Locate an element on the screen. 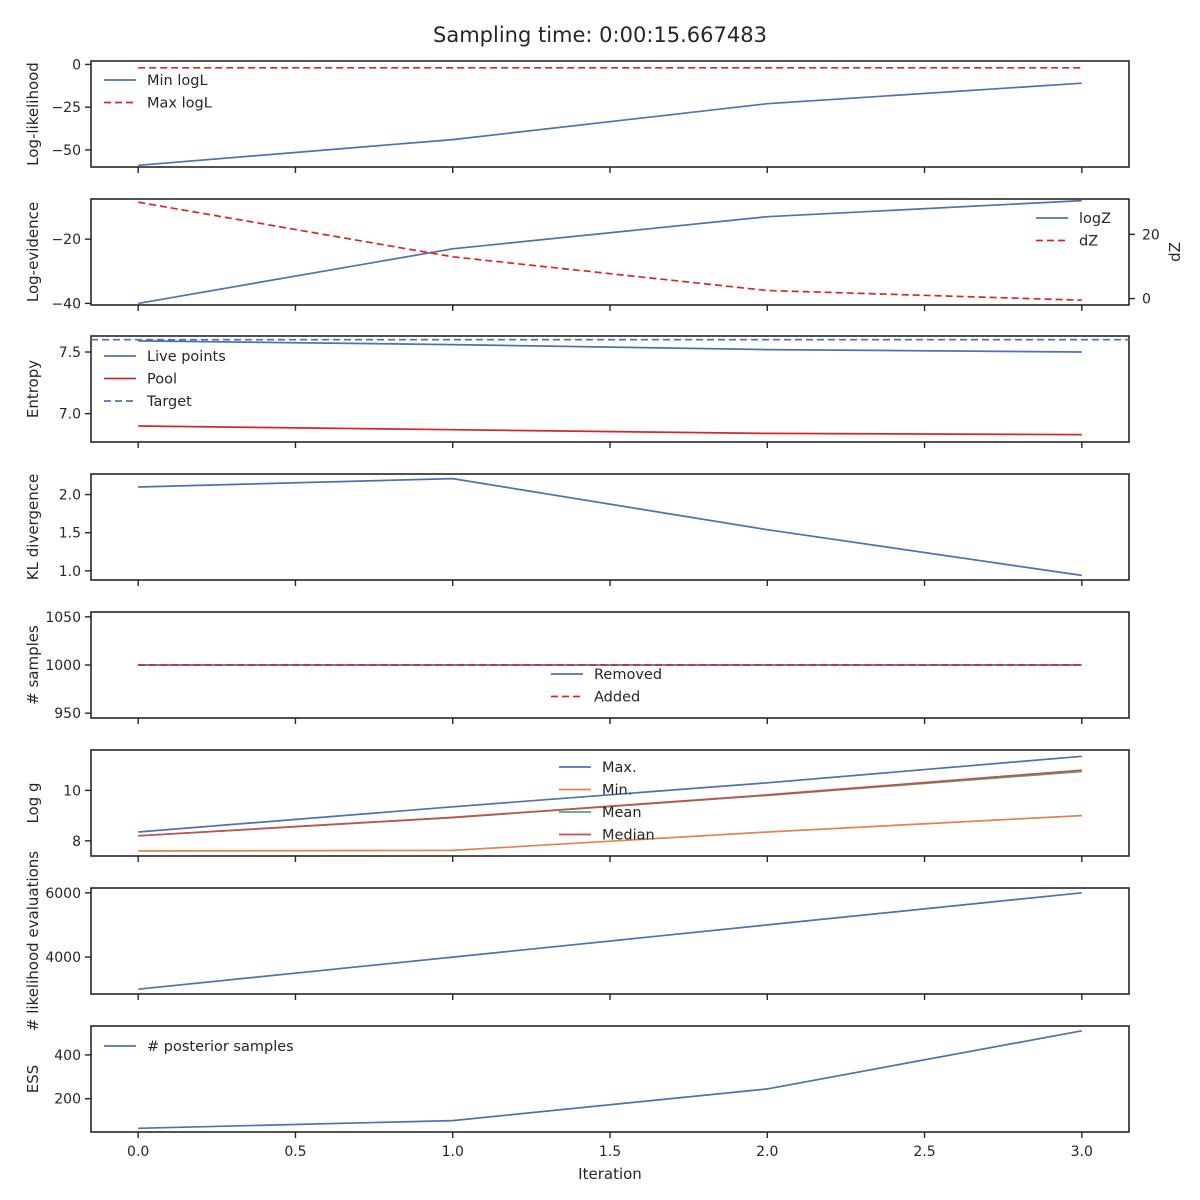  x-tick-label: 3.0 is located at coordinates (1082, 1152).